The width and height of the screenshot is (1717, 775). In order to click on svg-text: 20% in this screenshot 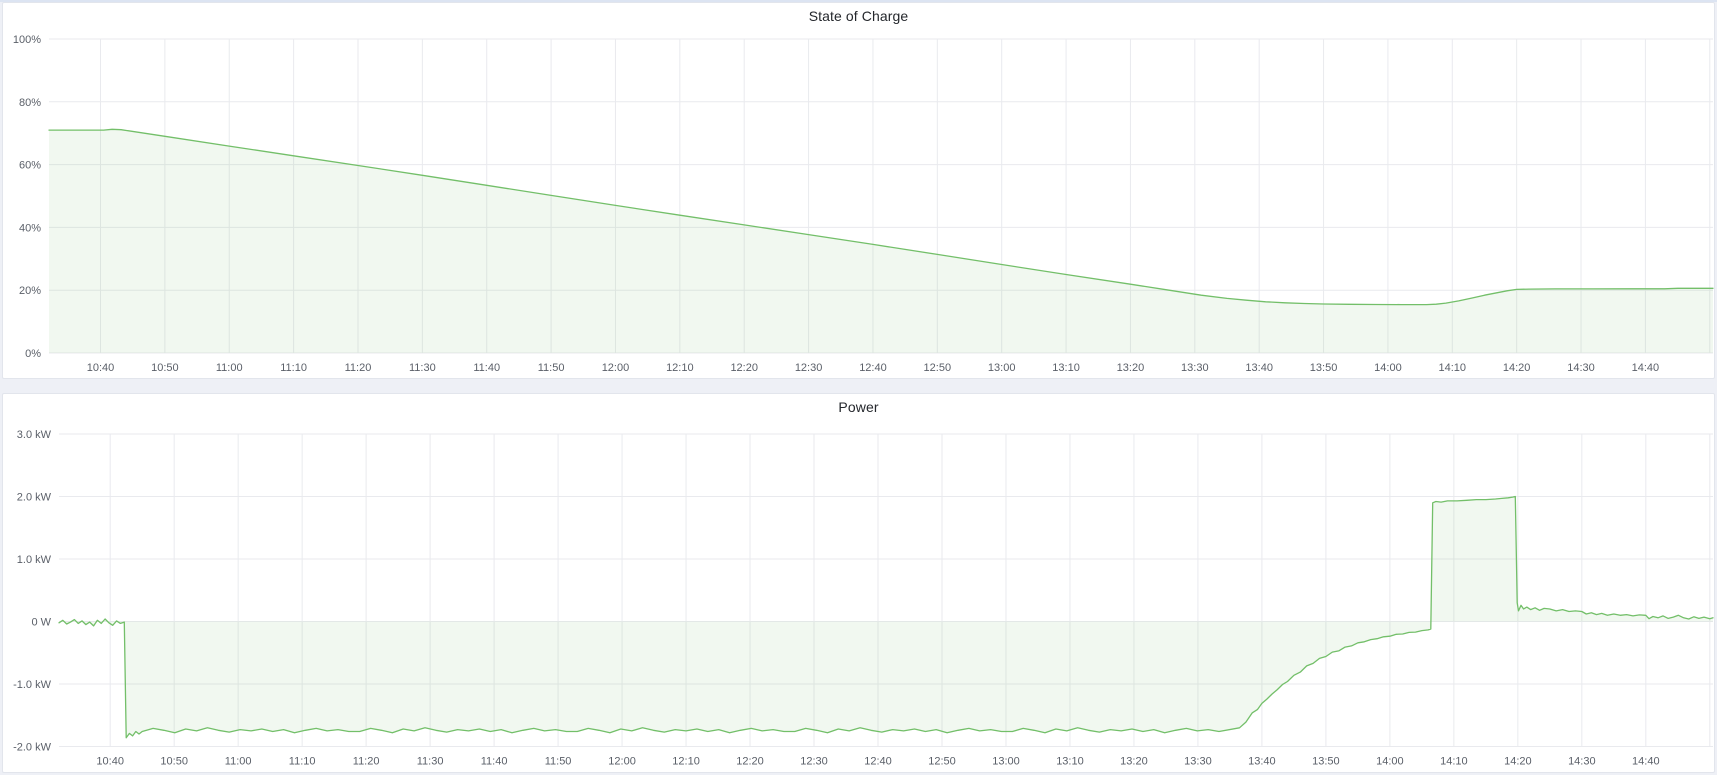, I will do `click(30, 291)`.